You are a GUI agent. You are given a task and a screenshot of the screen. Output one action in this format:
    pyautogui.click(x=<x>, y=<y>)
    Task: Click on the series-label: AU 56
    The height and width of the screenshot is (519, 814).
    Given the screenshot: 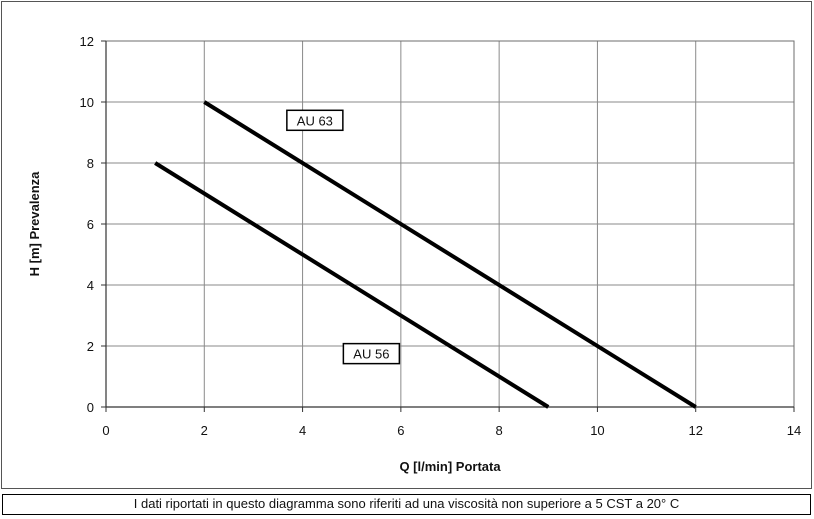 What is the action you would take?
    pyautogui.click(x=371, y=354)
    